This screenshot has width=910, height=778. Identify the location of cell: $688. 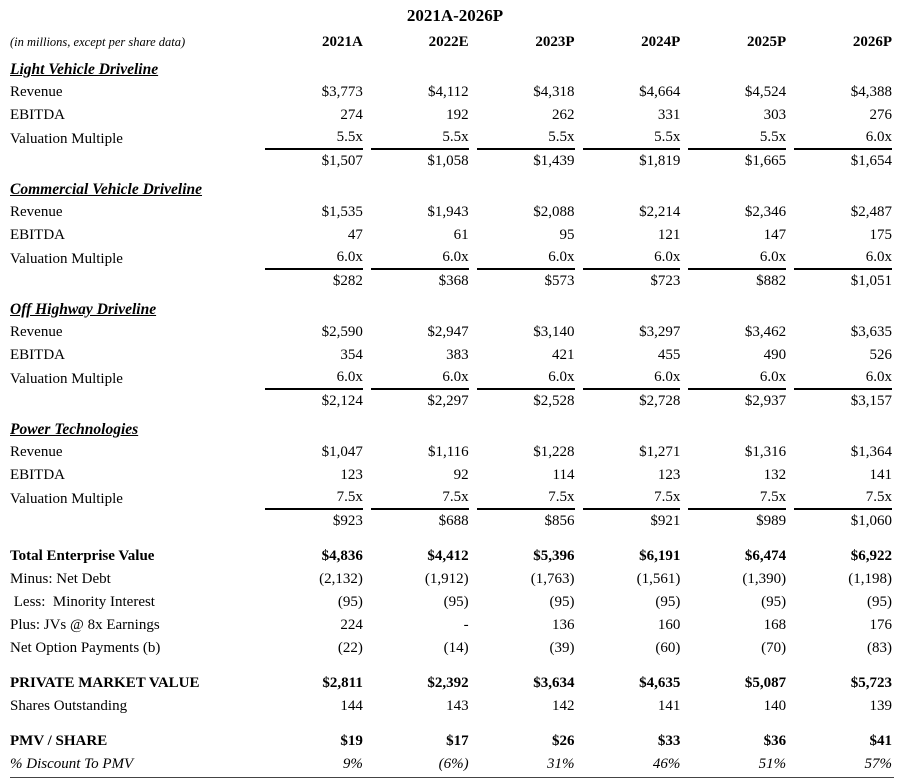
(453, 521).